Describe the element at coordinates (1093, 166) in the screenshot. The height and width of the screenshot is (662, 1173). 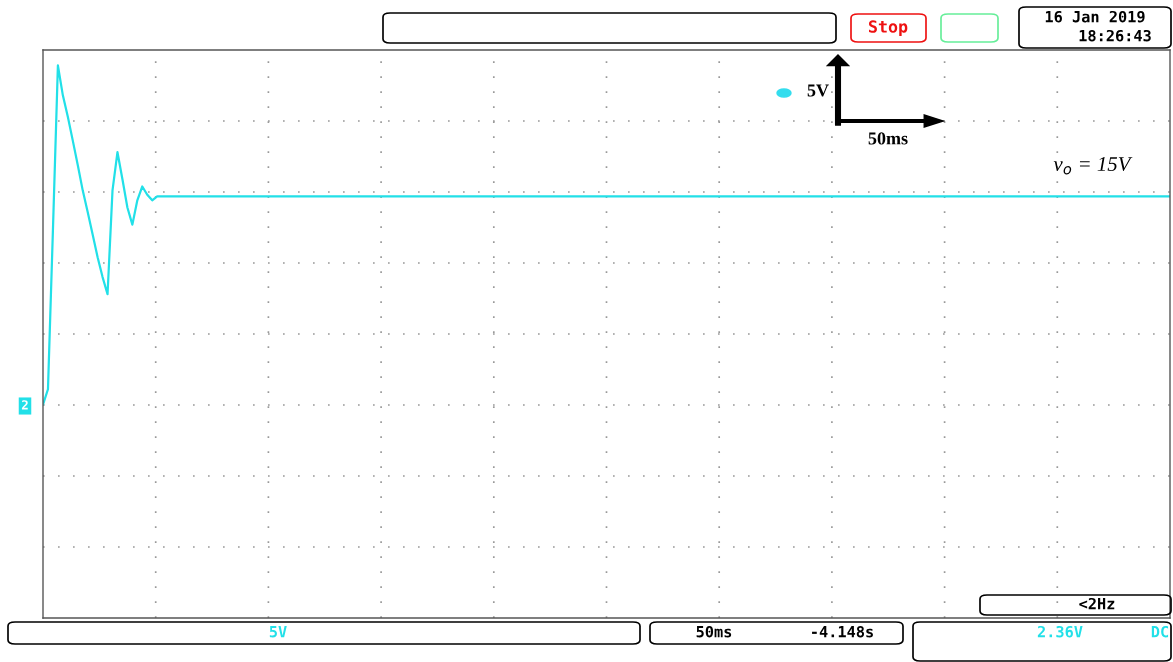
I see `annotation: v$_{o}$ = 15V` at that location.